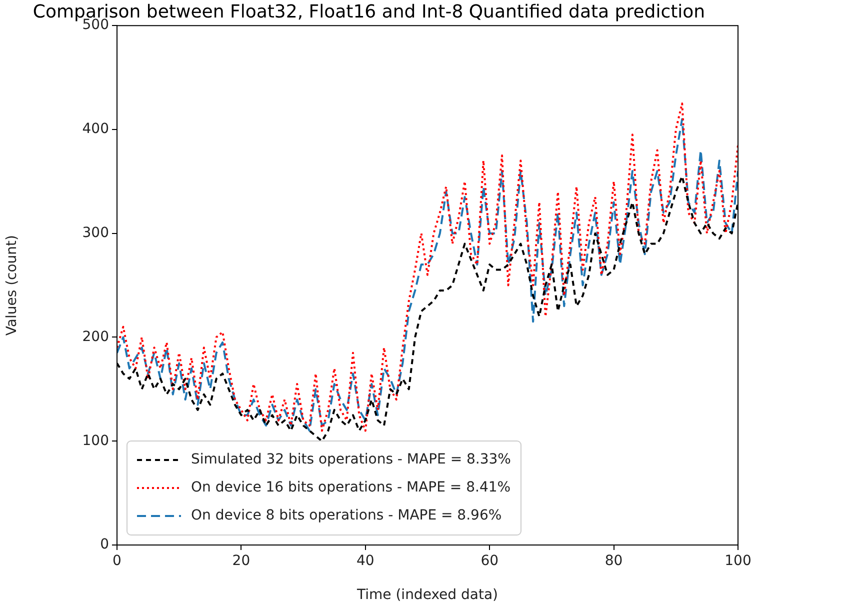 This screenshot has width=846, height=606. I want to click on y-axis-title: Values (count), so click(12, 285).